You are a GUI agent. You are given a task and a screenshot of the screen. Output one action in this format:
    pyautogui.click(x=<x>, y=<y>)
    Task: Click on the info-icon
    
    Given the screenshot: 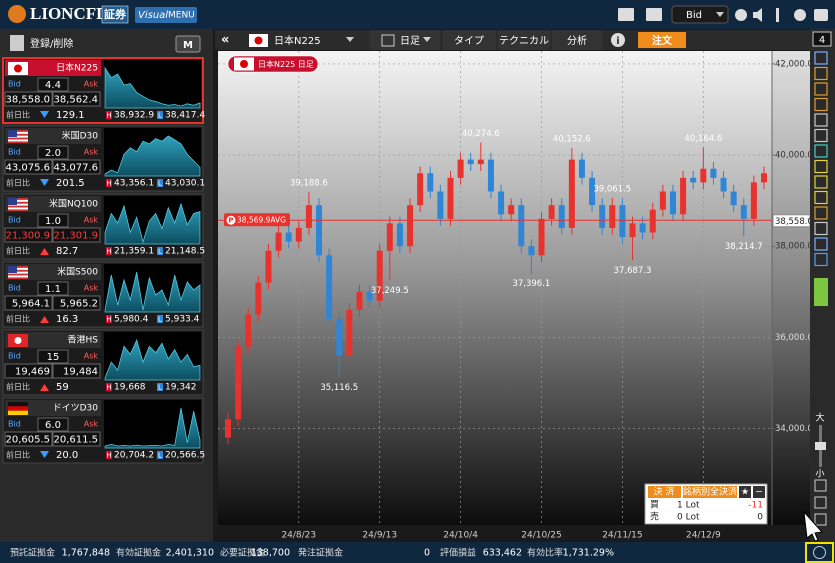 What is the action you would take?
    pyautogui.click(x=618, y=40)
    